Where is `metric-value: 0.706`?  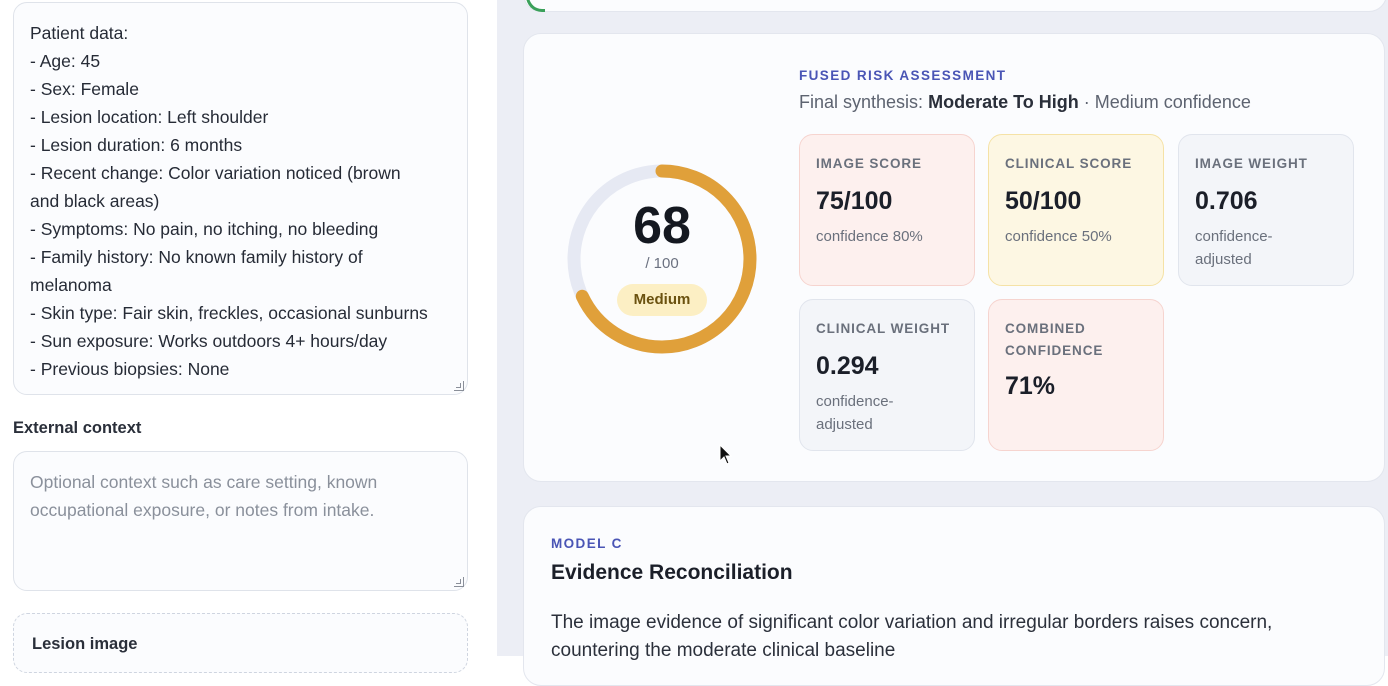 metric-value: 0.706 is located at coordinates (1226, 201).